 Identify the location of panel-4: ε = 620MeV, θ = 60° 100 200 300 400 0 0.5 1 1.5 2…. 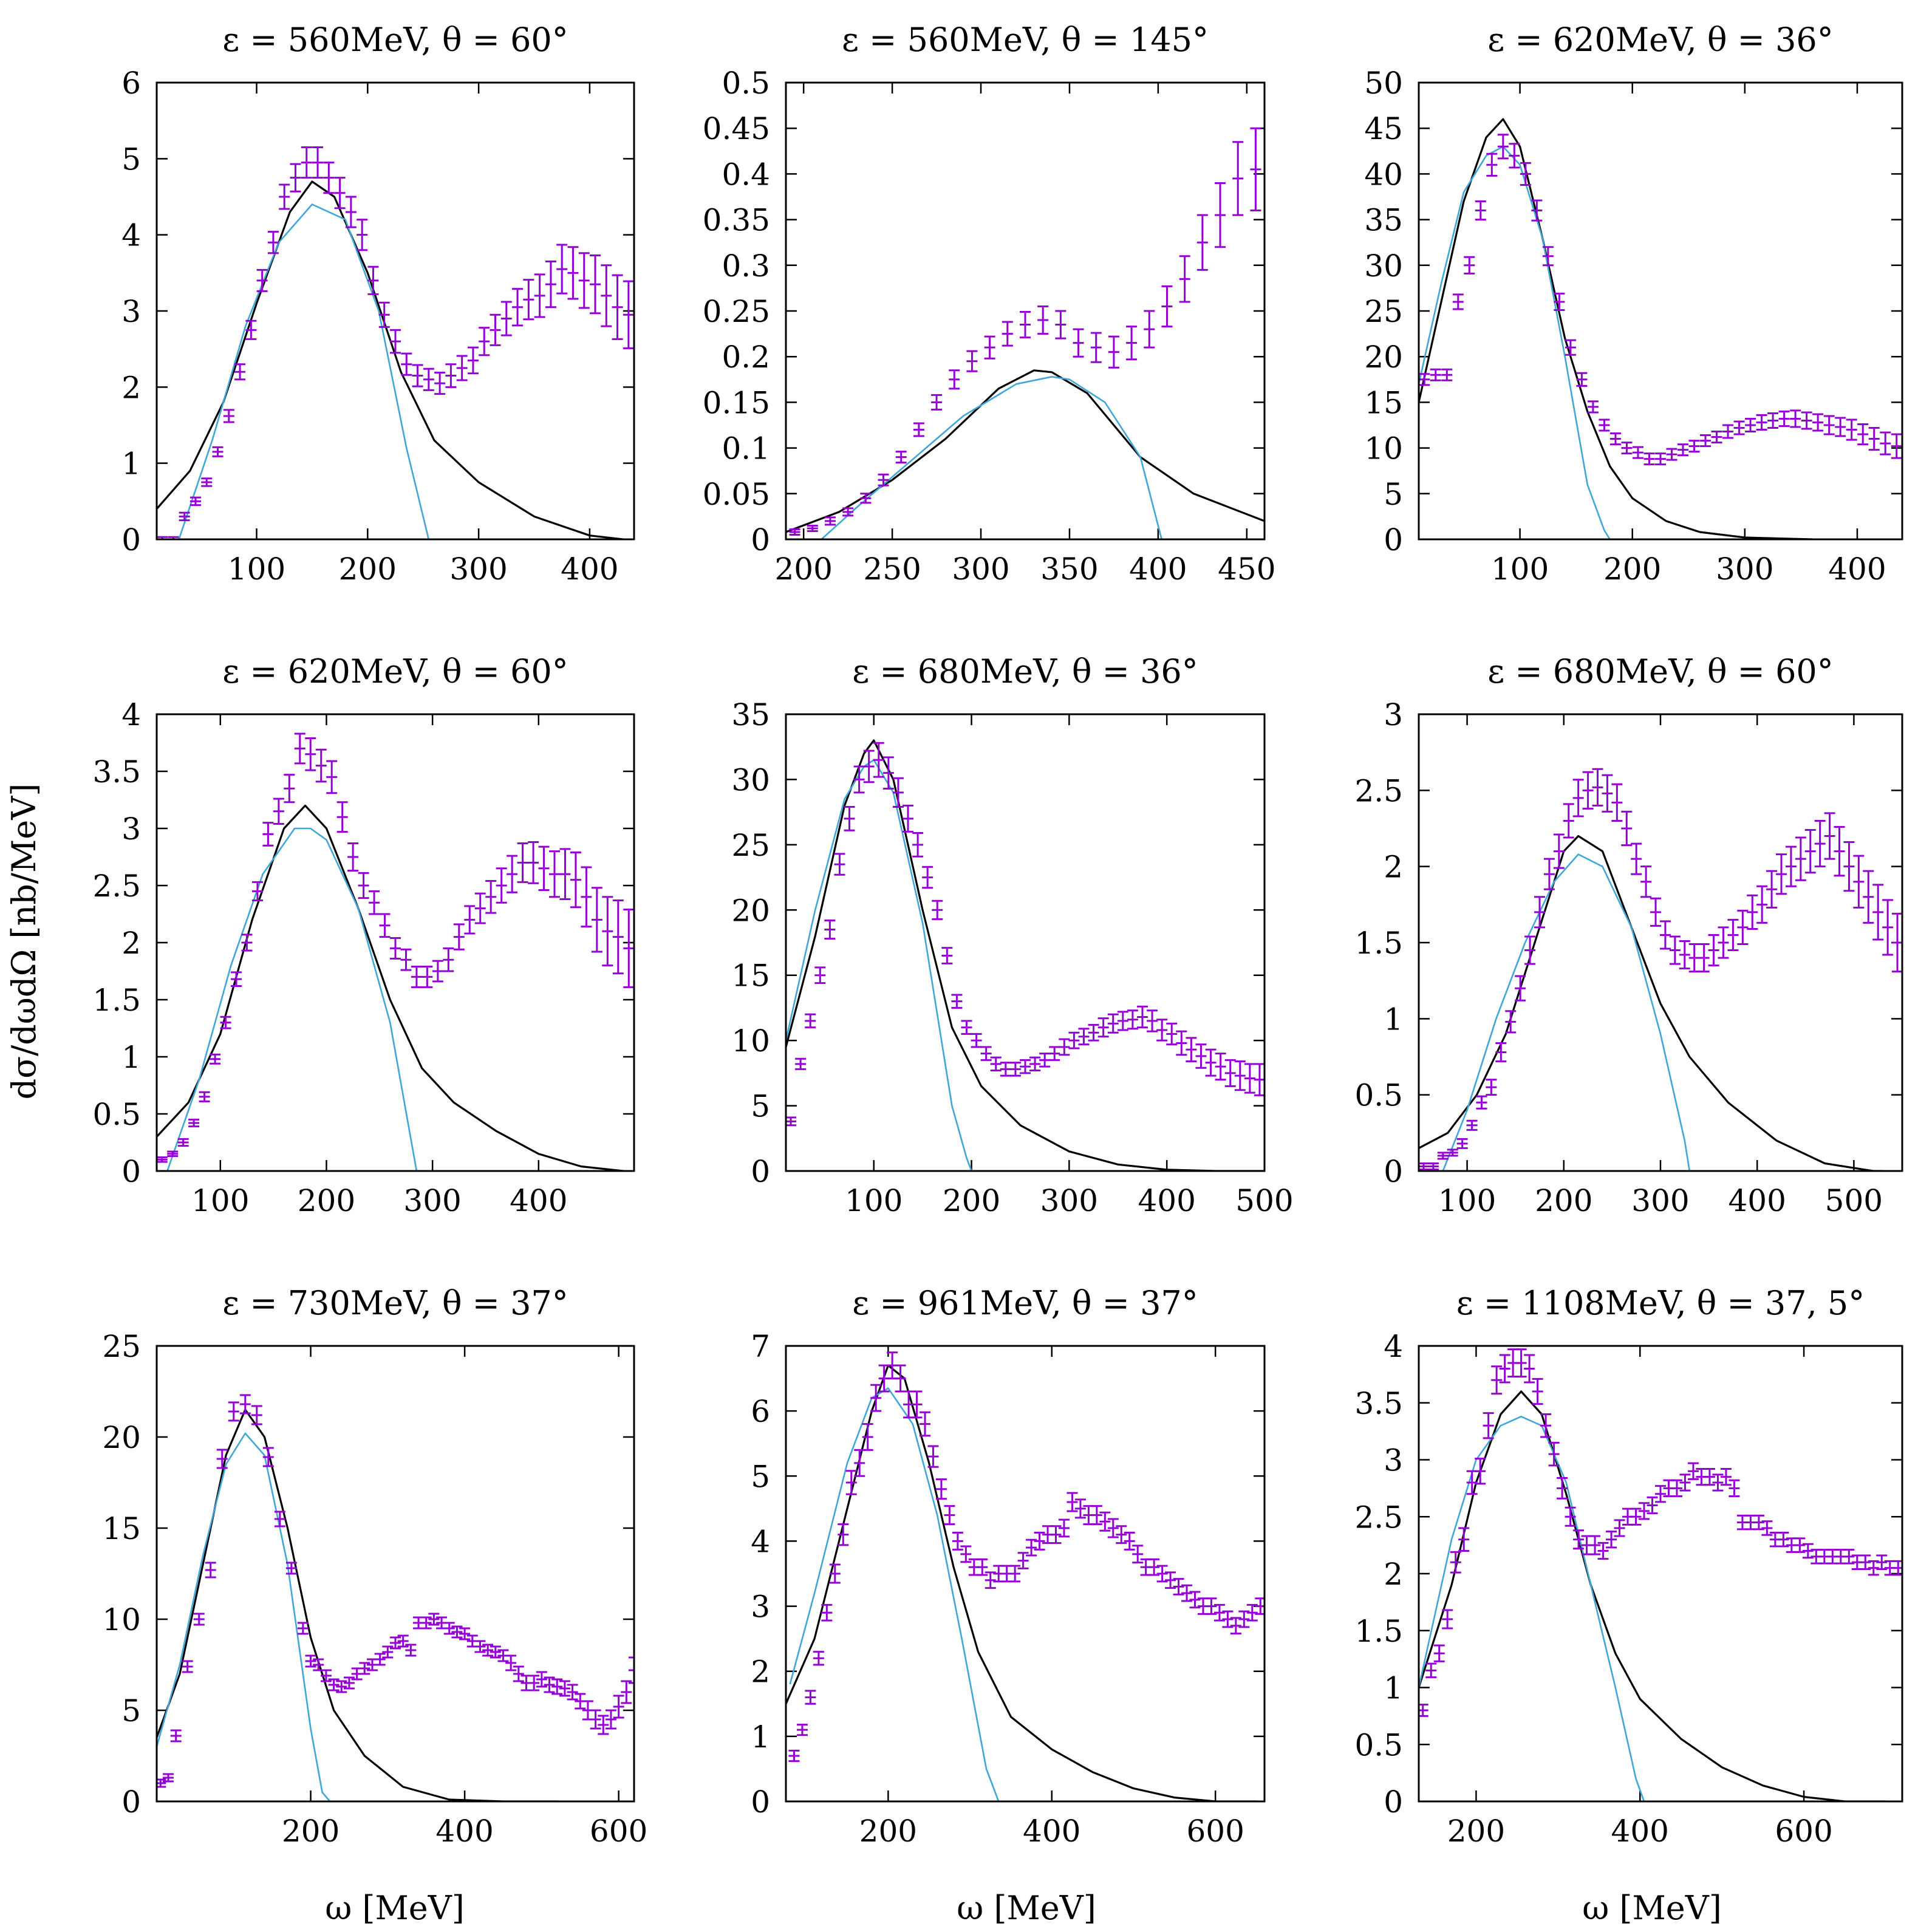
(363, 935).